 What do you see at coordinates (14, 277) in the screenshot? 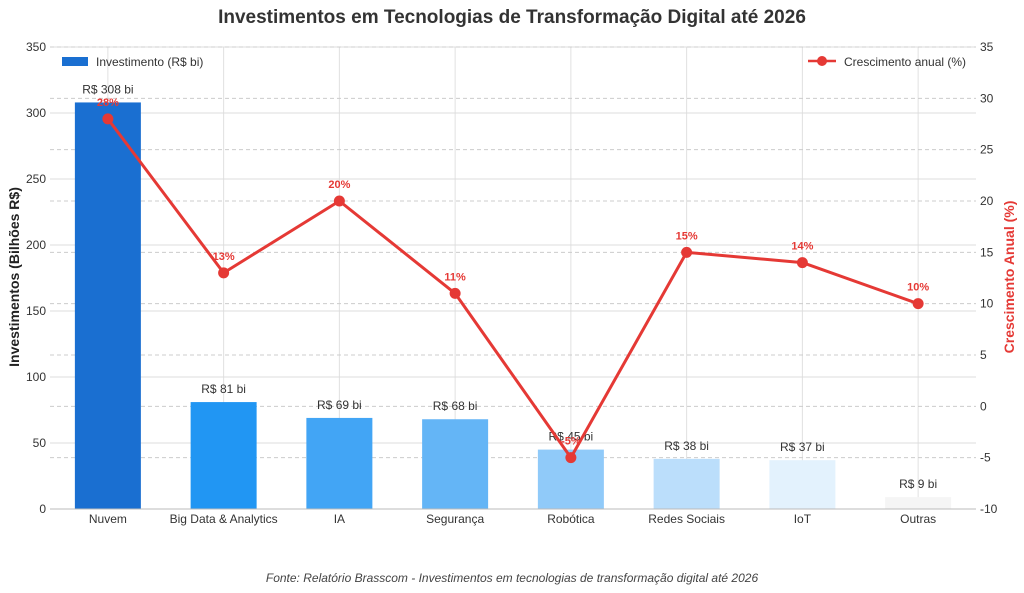
I see `y-axis-label: Investimentos (Bilhões R$)` at bounding box center [14, 277].